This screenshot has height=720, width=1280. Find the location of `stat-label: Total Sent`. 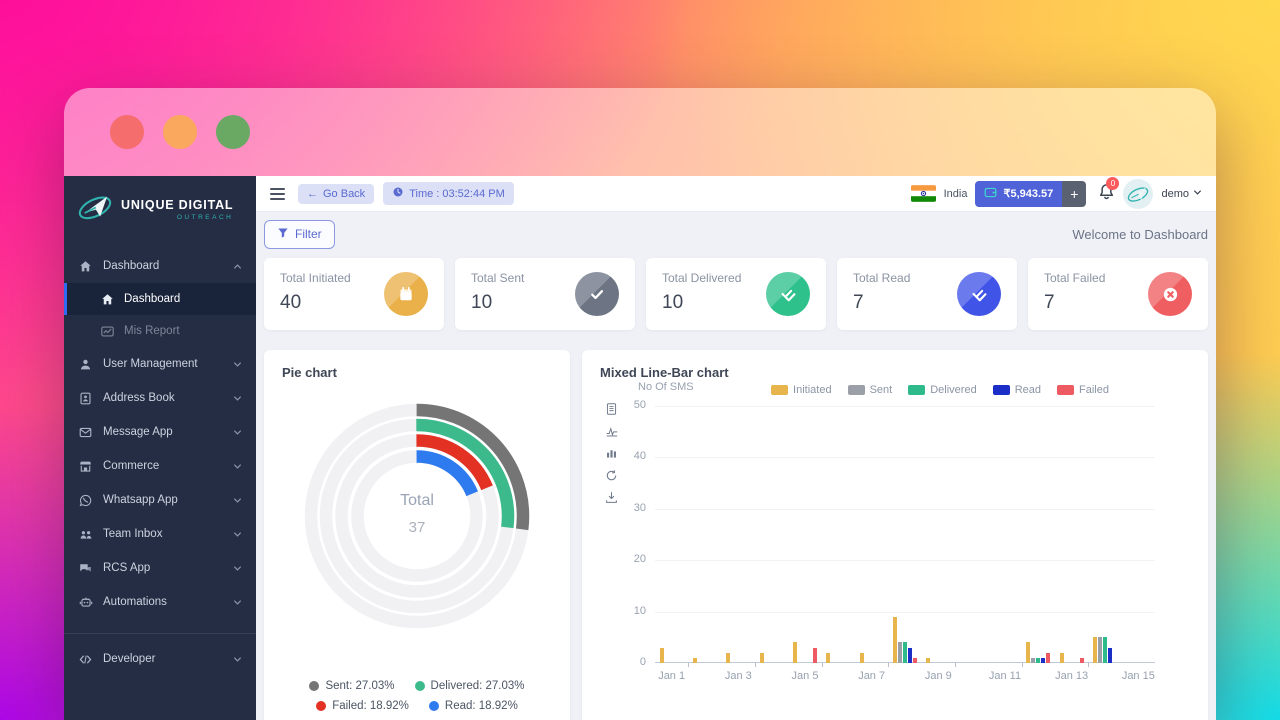

stat-label: Total Sent is located at coordinates (498, 278).